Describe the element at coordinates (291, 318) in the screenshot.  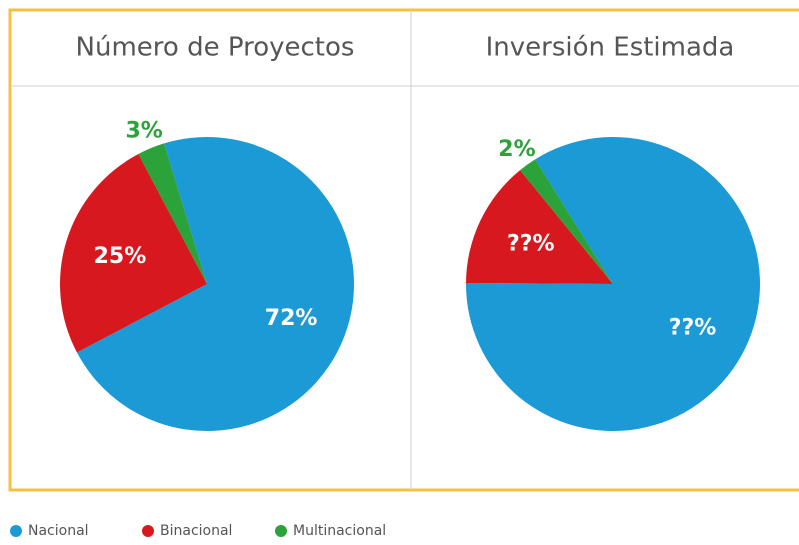
I see `data-label: 72%` at that location.